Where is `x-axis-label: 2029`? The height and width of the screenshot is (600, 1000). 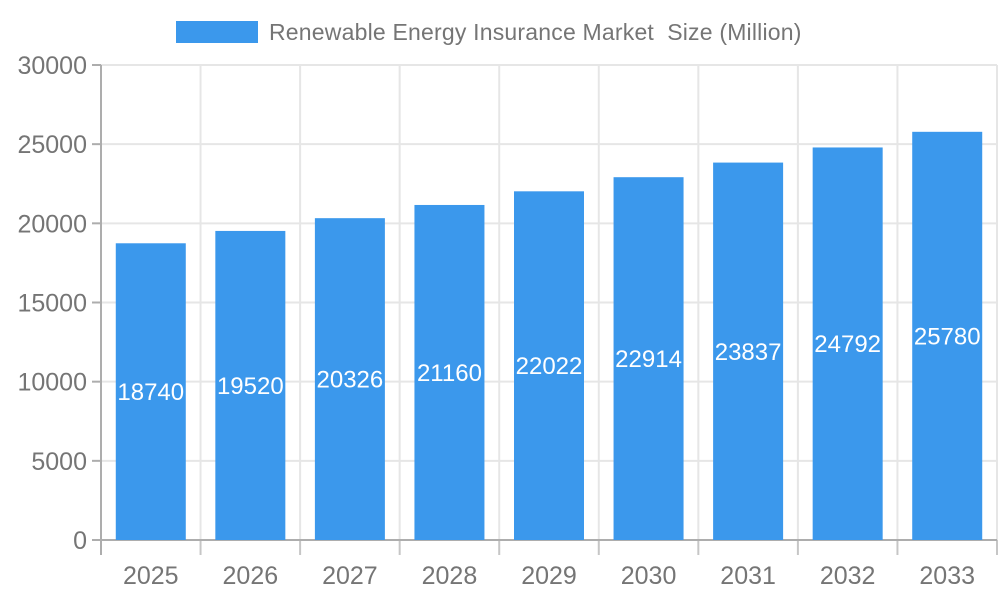 x-axis-label: 2029 is located at coordinates (549, 576).